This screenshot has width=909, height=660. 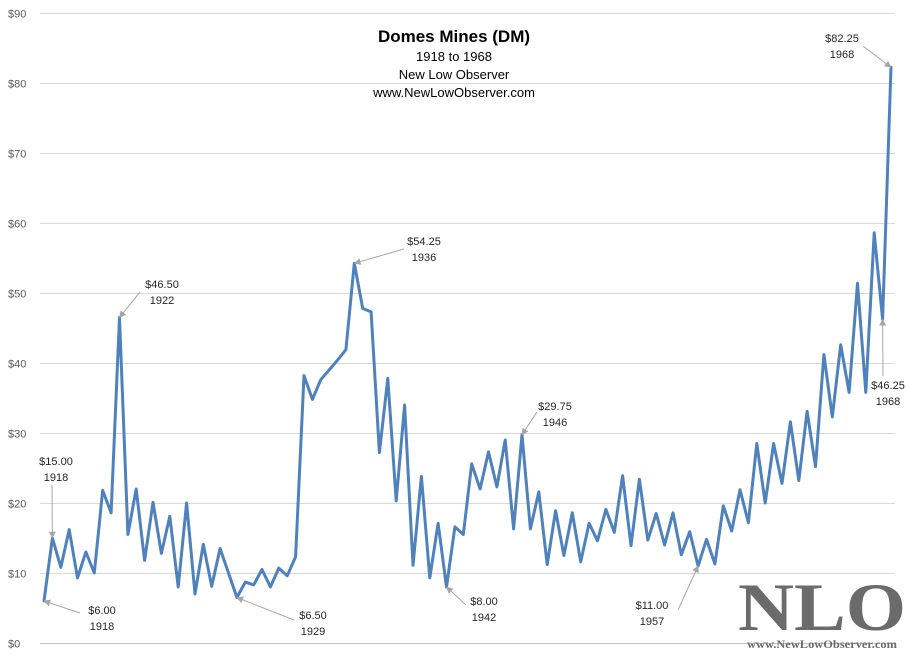 I want to click on annotation-value-label: $11.00, so click(x=652, y=606).